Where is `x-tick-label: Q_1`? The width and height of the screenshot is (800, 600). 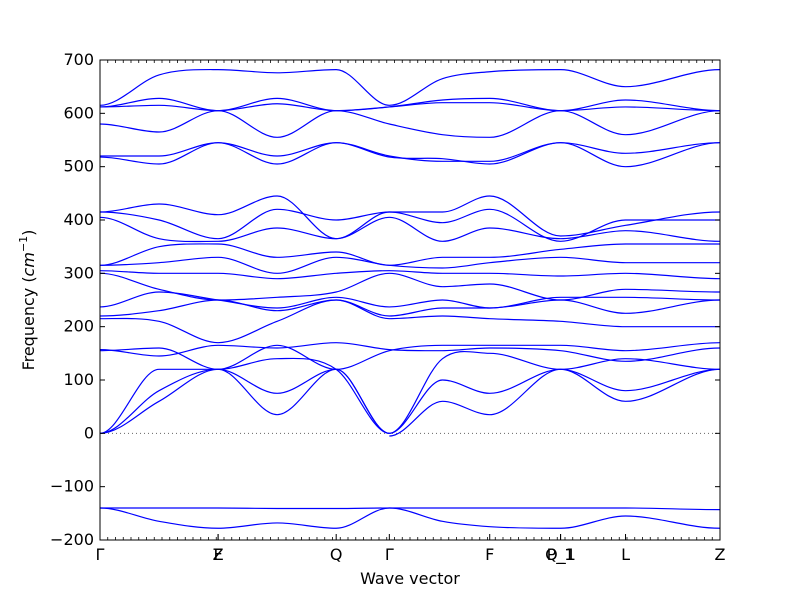
x-tick-label: Q_1 is located at coordinates (560, 555).